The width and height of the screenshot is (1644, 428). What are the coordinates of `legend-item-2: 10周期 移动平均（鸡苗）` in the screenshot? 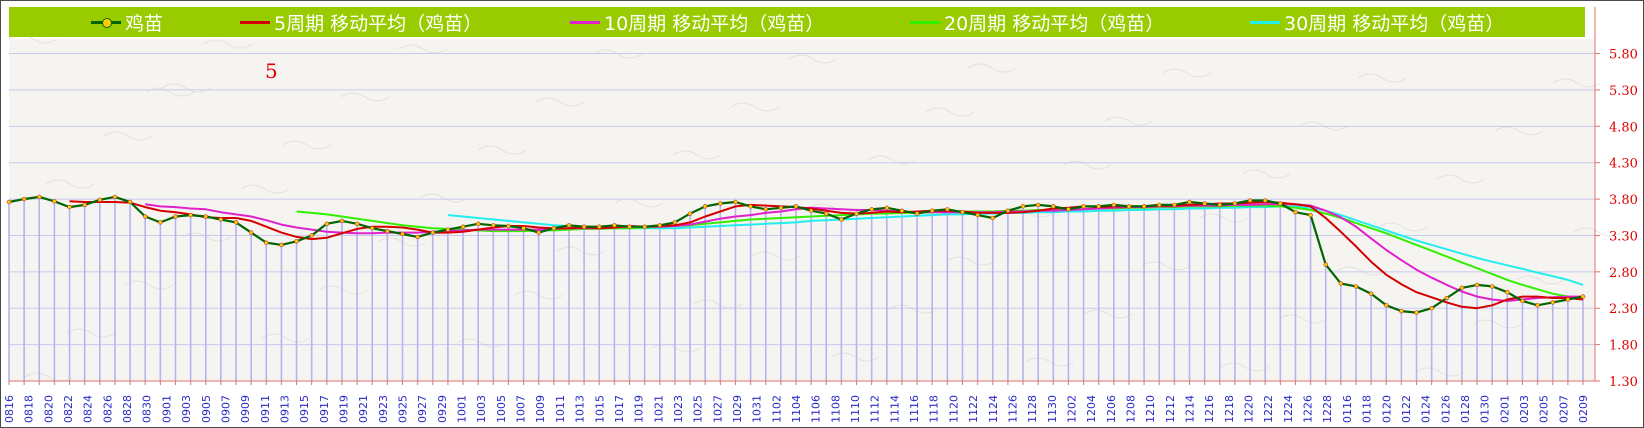 It's located at (697, 22).